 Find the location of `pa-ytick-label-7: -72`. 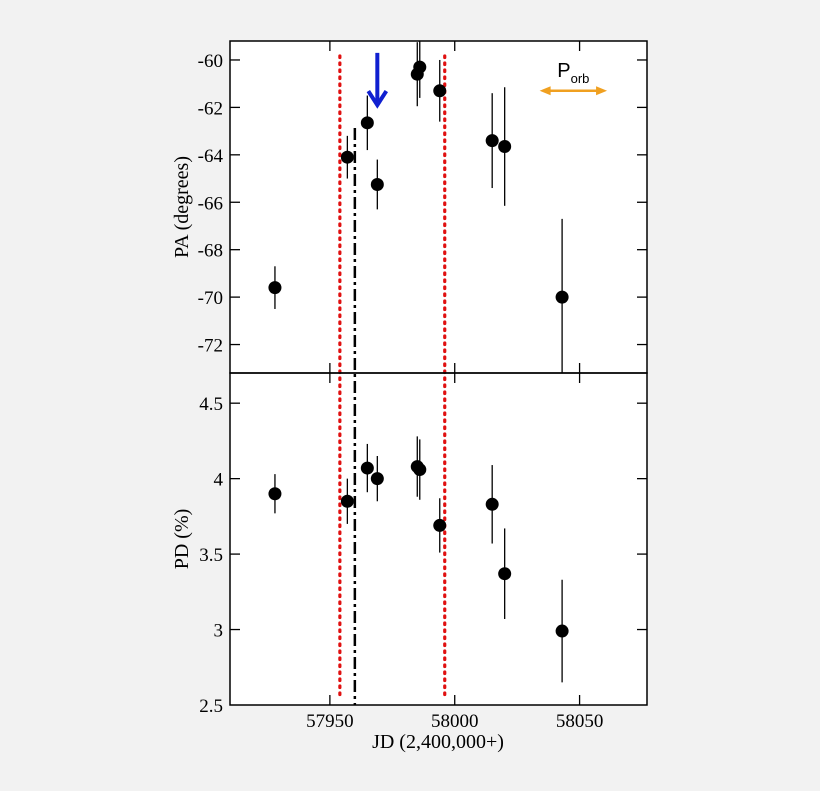

pa-ytick-label-7: -72 is located at coordinates (210, 346).